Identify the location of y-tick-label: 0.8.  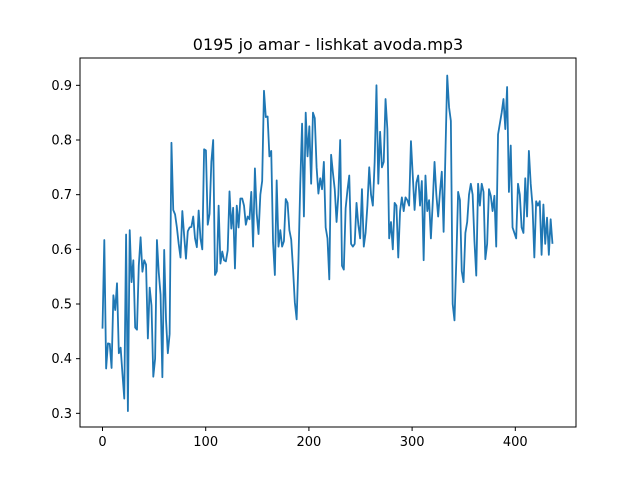
(61, 141).